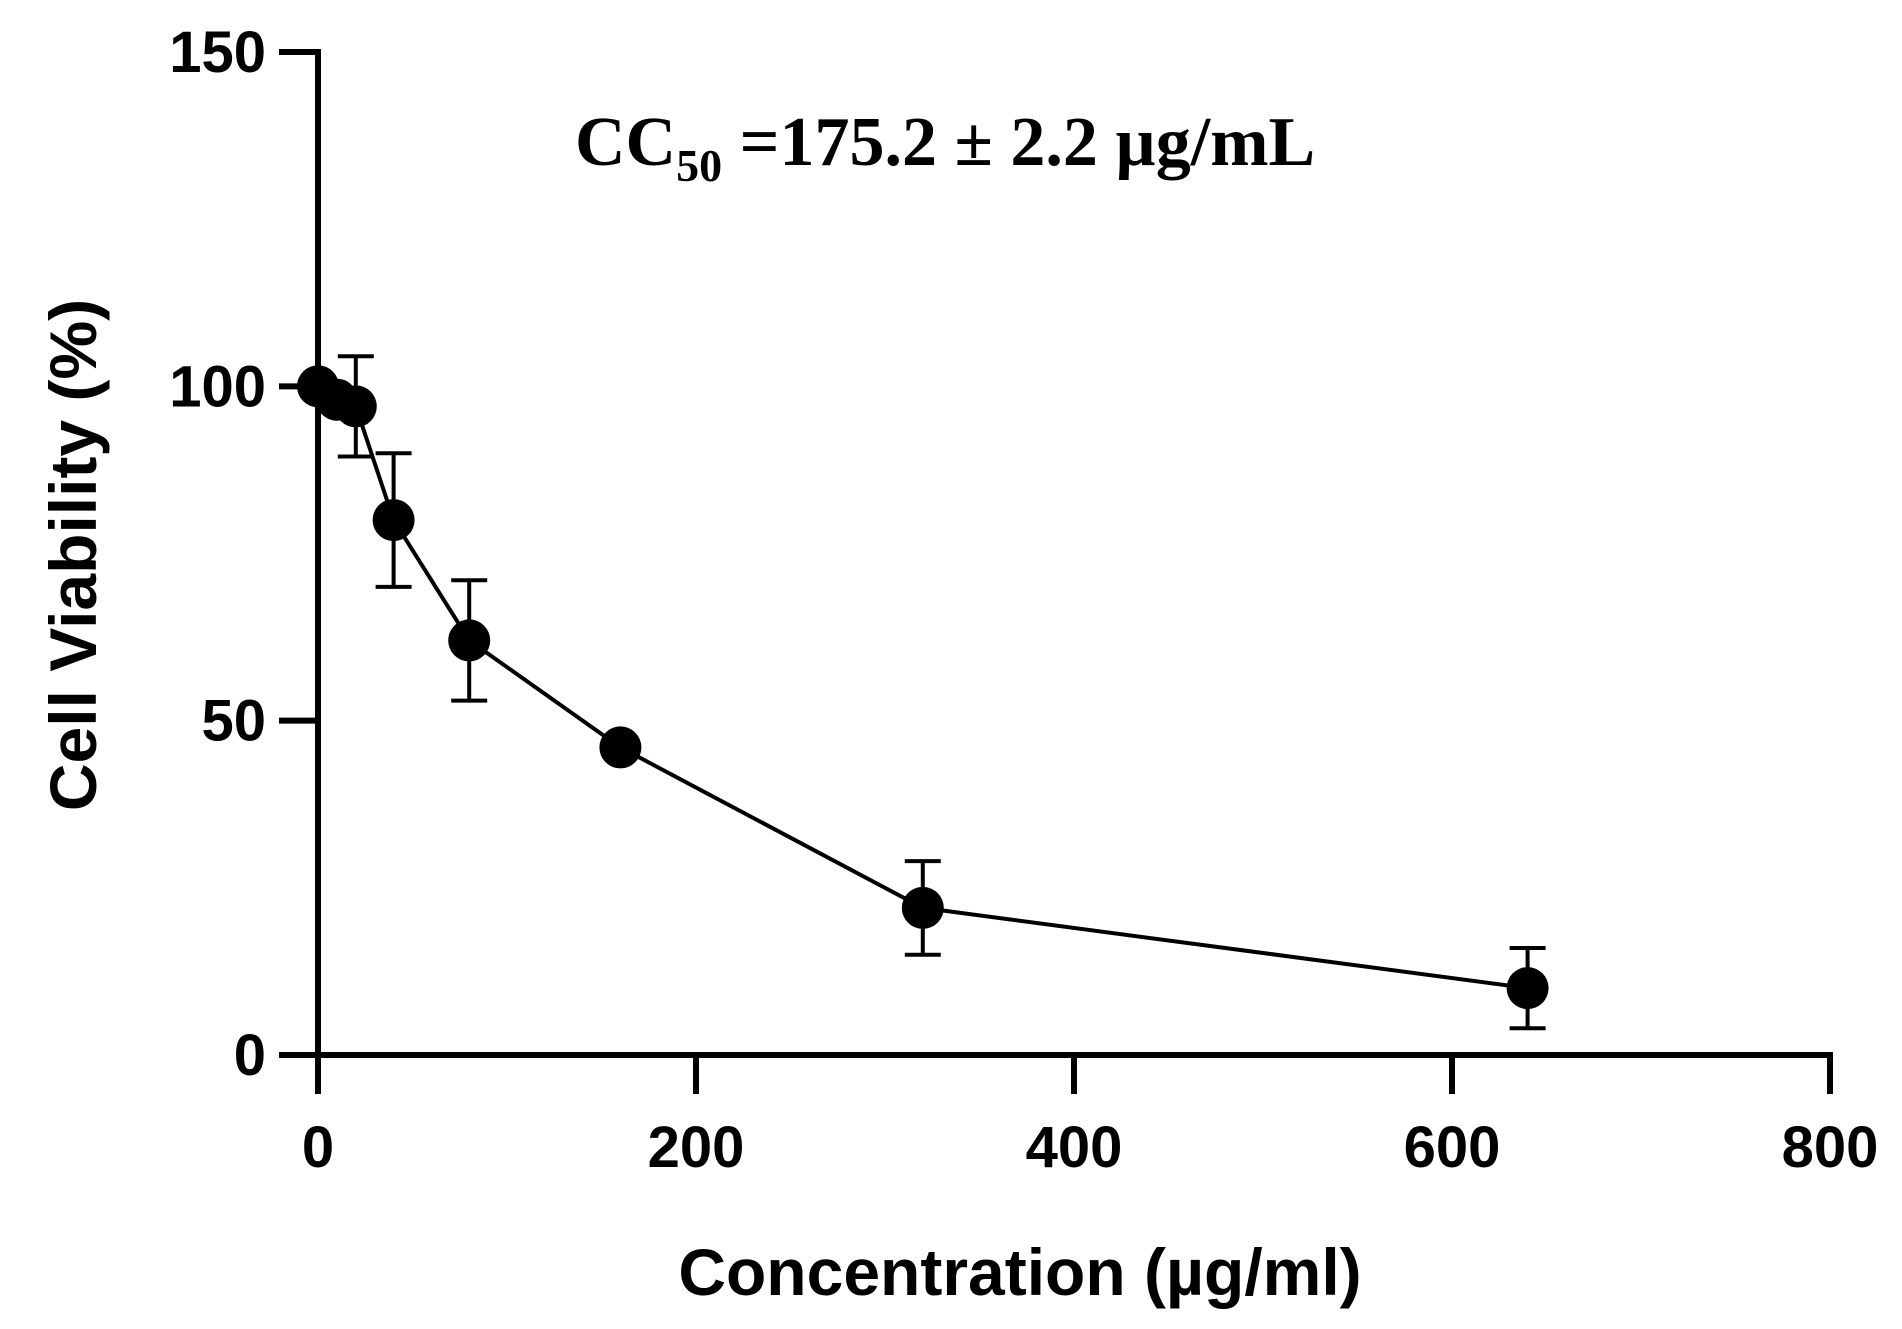  What do you see at coordinates (1018, 142) in the screenshot?
I see `annotation-value: =175.2 ± 2.2 µg/mL` at bounding box center [1018, 142].